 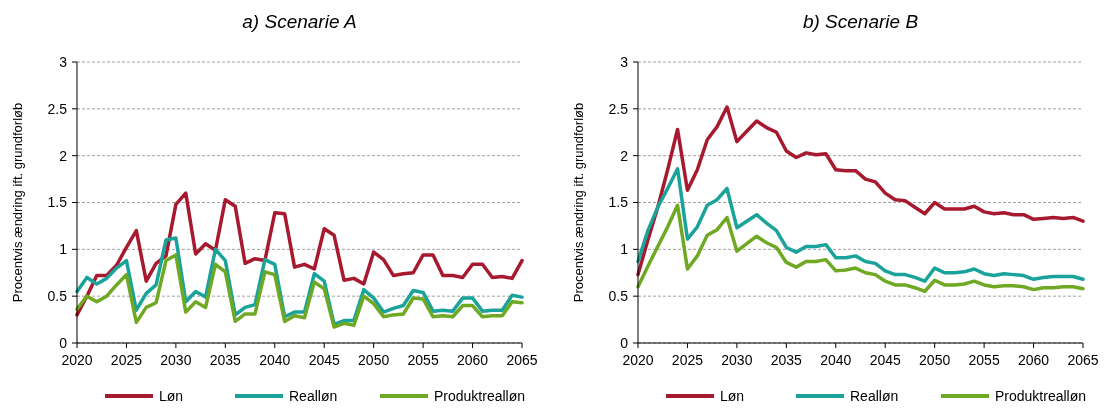 What do you see at coordinates (299, 21) in the screenshot?
I see `chart-title: a) Scenarie A` at bounding box center [299, 21].